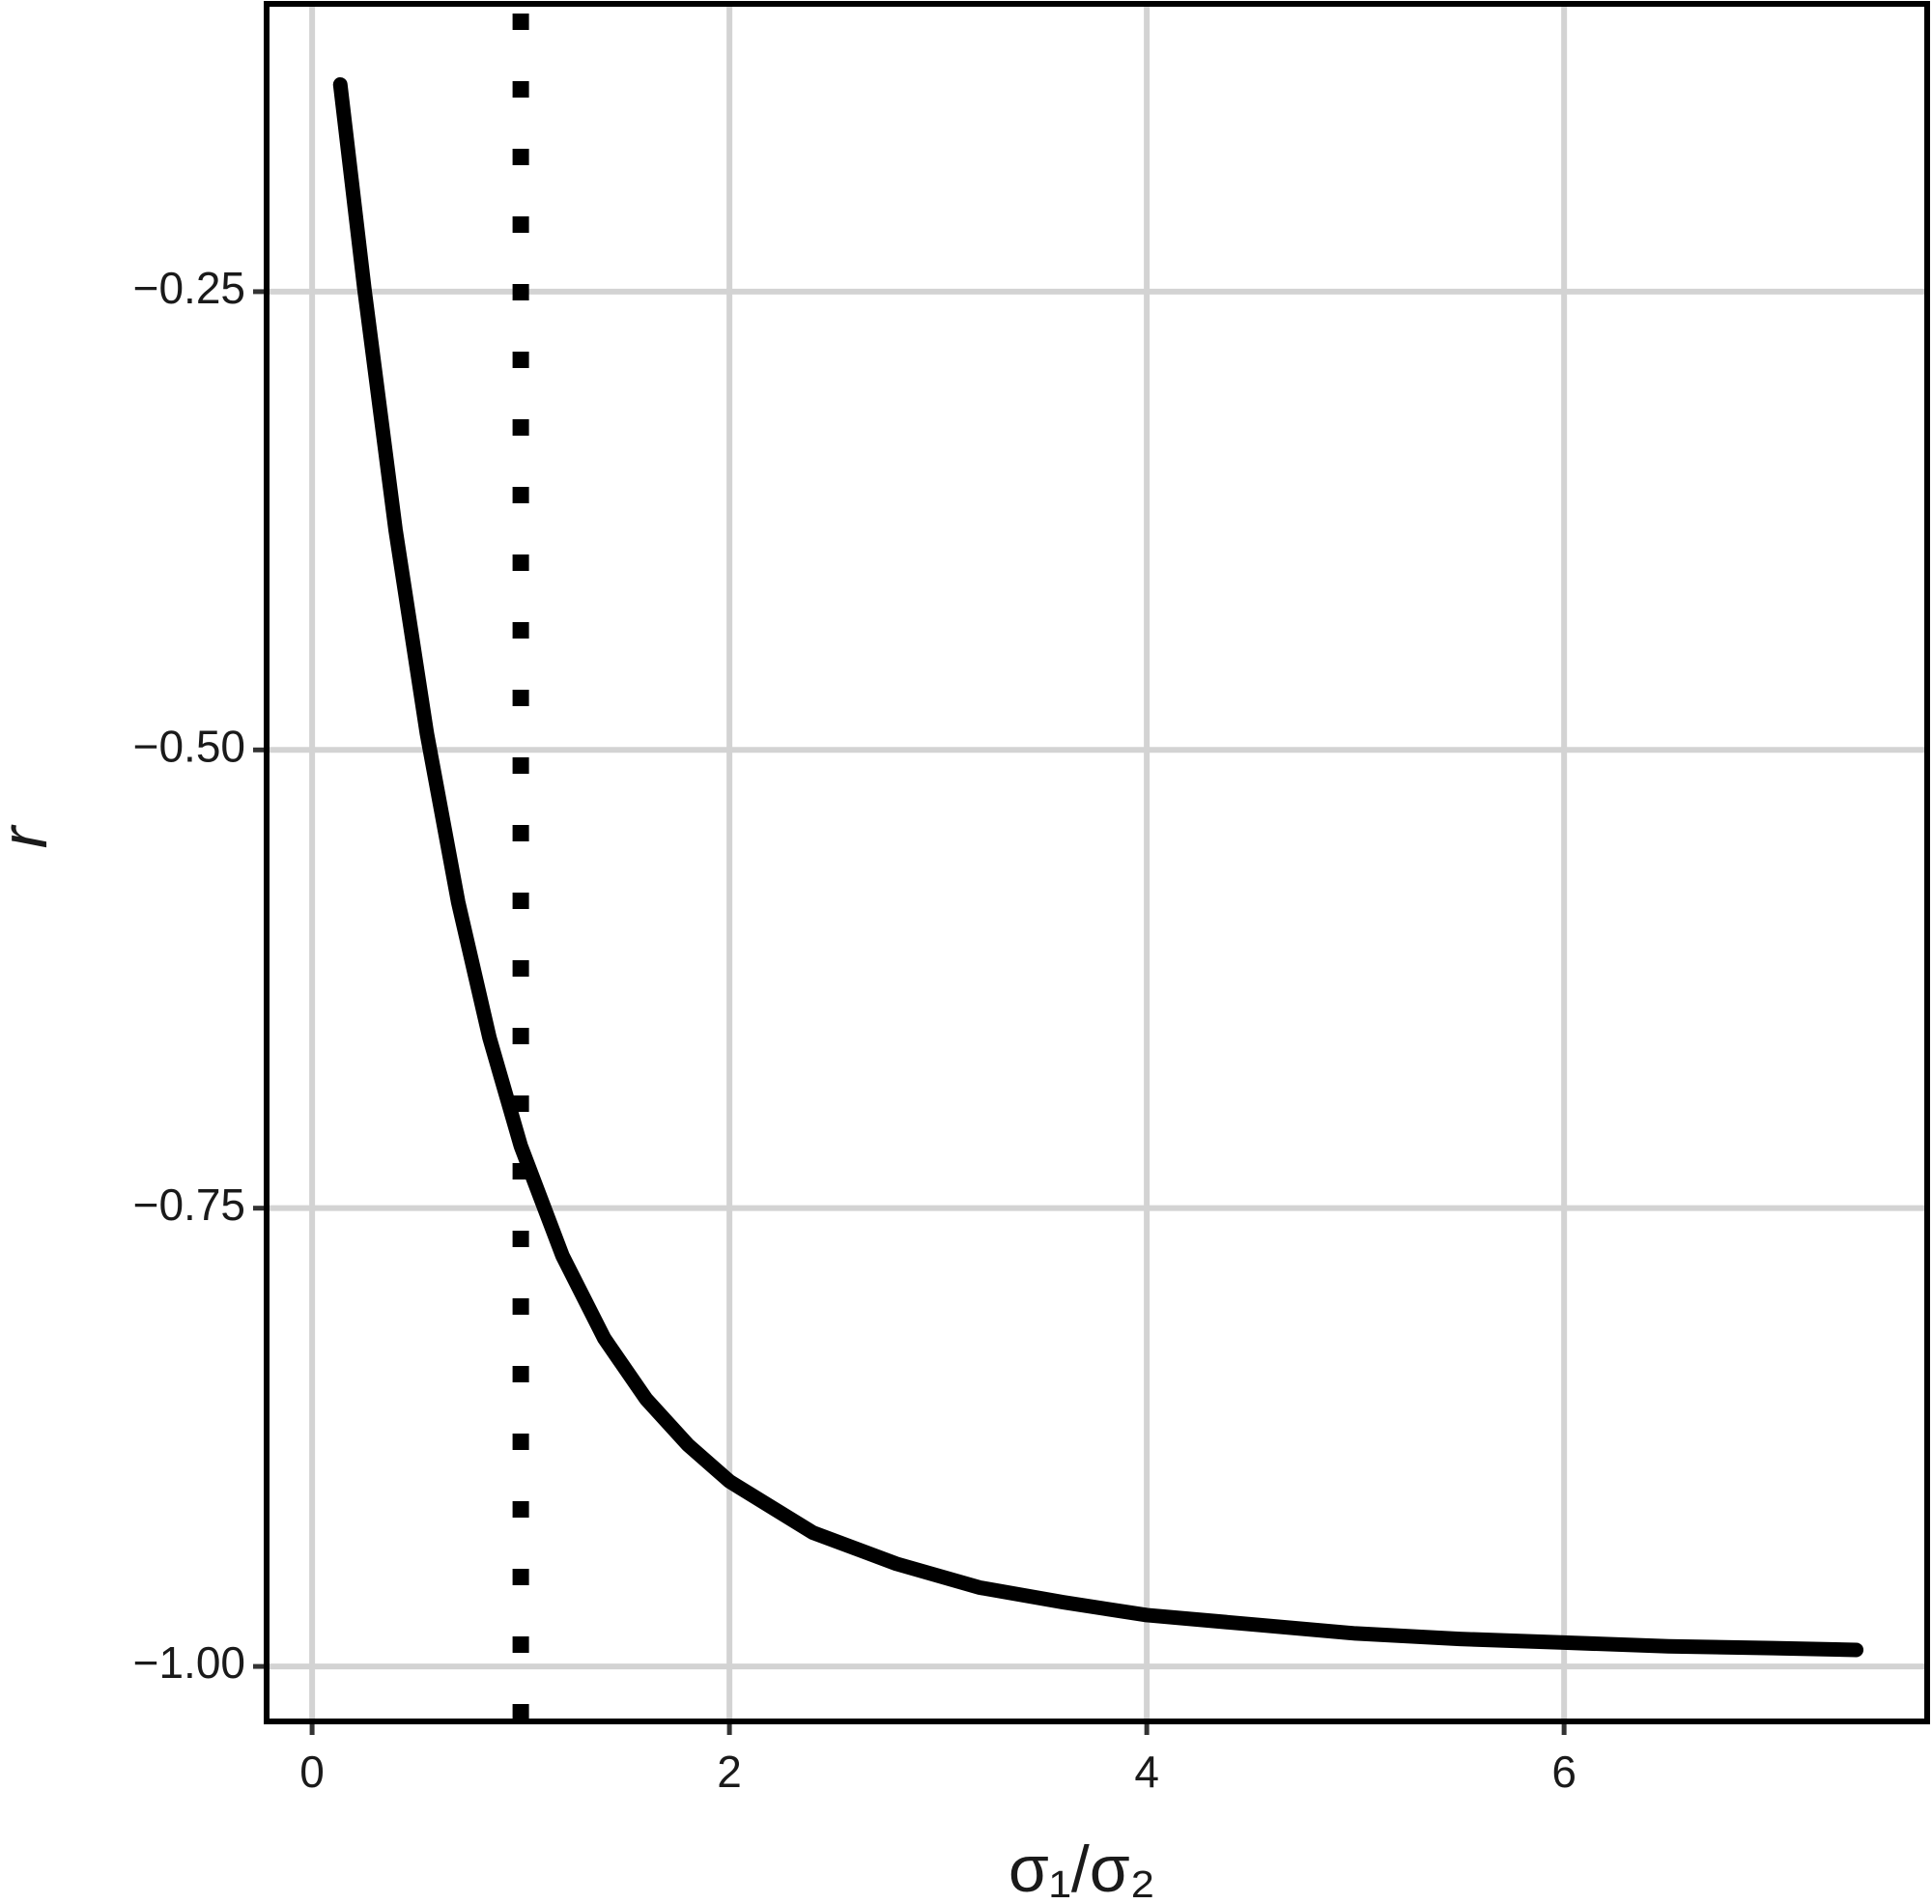 The image size is (1932, 1904). What do you see at coordinates (312, 1772) in the screenshot?
I see `x-tick-label: 0` at bounding box center [312, 1772].